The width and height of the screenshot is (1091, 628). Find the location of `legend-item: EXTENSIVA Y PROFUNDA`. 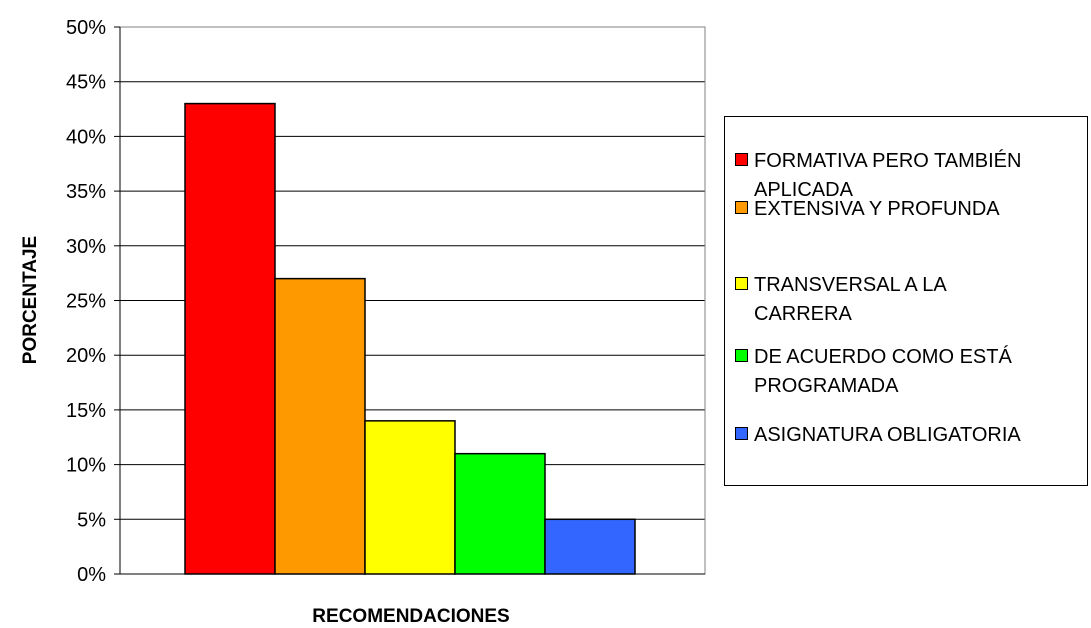

legend-item: EXTENSIVA Y PROFUNDA is located at coordinates (909, 209).